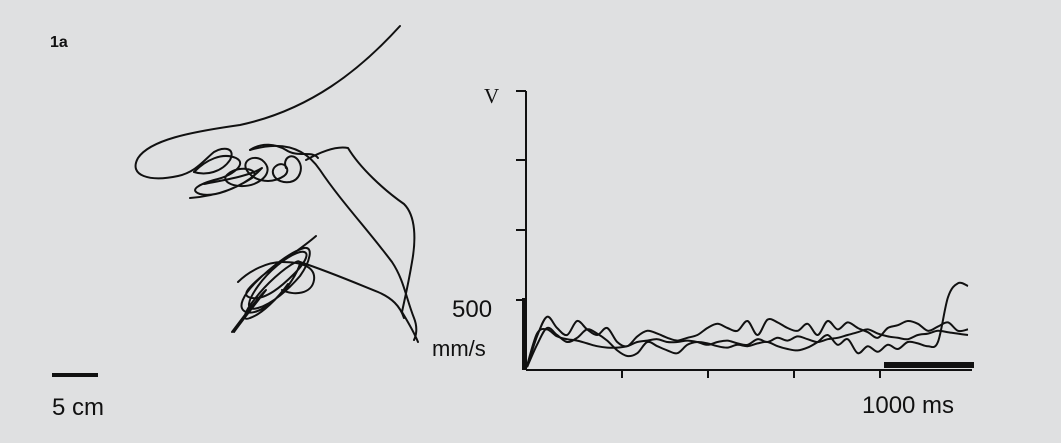 The height and width of the screenshot is (443, 1061). What do you see at coordinates (459, 348) in the screenshot?
I see `velocity-unit-label: mm/s` at bounding box center [459, 348].